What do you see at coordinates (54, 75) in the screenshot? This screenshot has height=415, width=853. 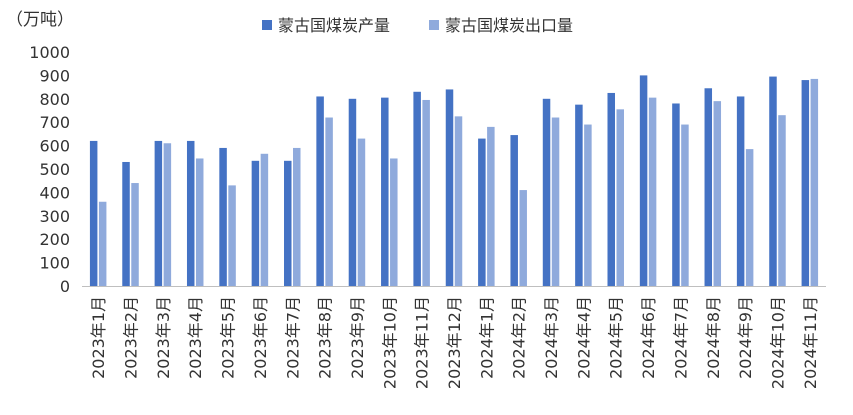 I see `y-tick-label: 900` at bounding box center [54, 75].